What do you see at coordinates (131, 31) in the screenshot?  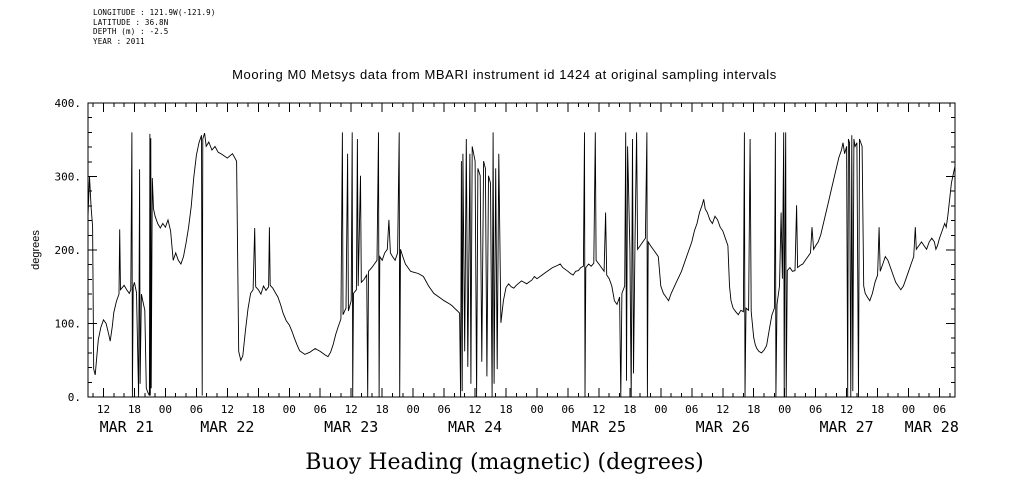 I see `meta-depth: DEPTH (m) : -2.5` at bounding box center [131, 31].